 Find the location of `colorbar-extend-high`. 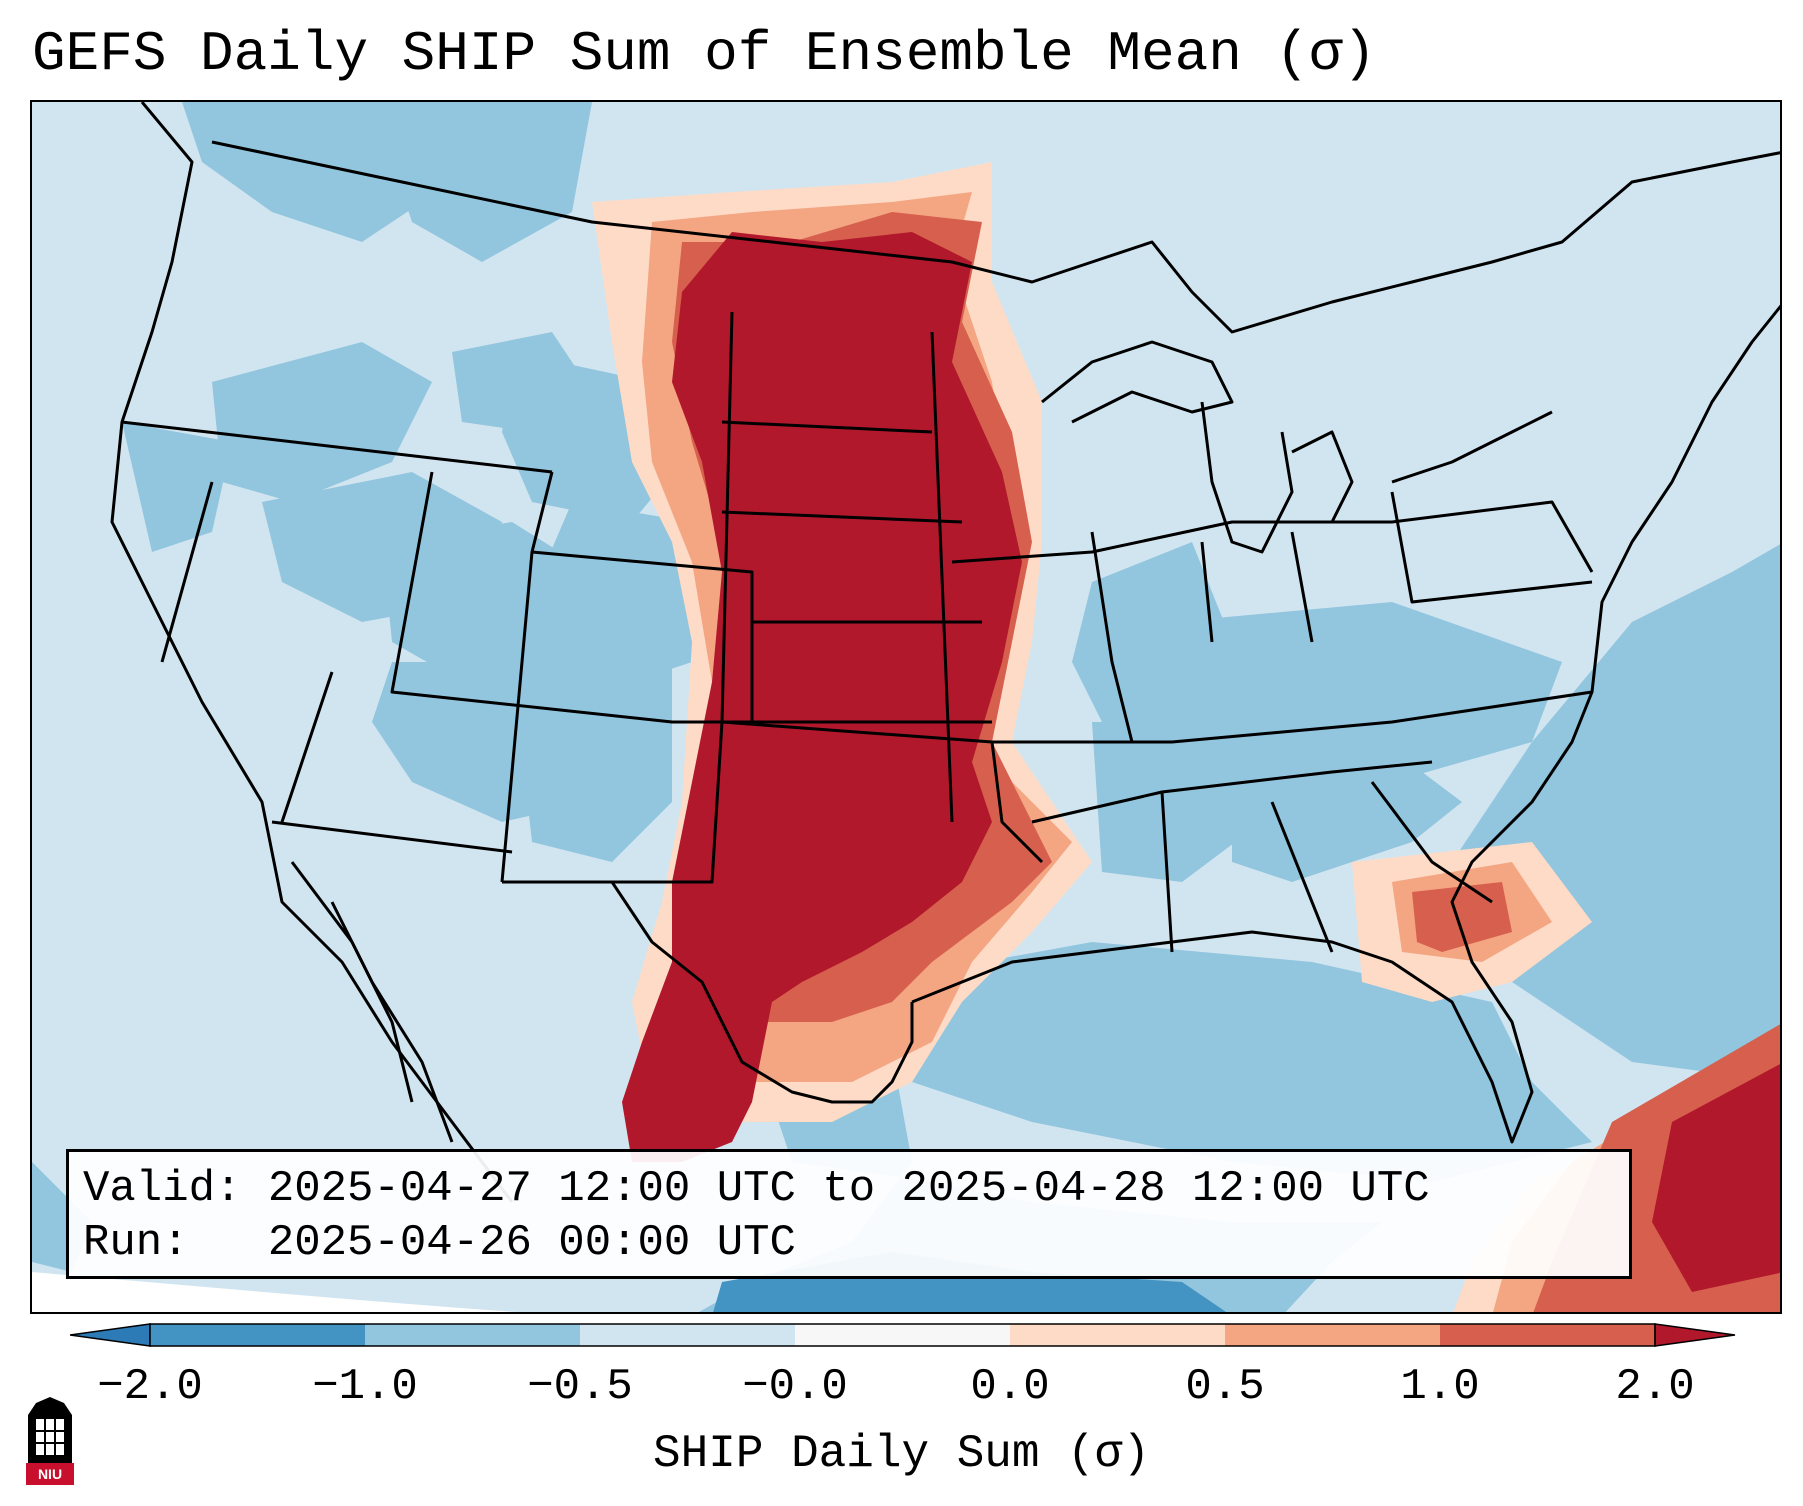

colorbar-extend-high is located at coordinates (1695, 1335).